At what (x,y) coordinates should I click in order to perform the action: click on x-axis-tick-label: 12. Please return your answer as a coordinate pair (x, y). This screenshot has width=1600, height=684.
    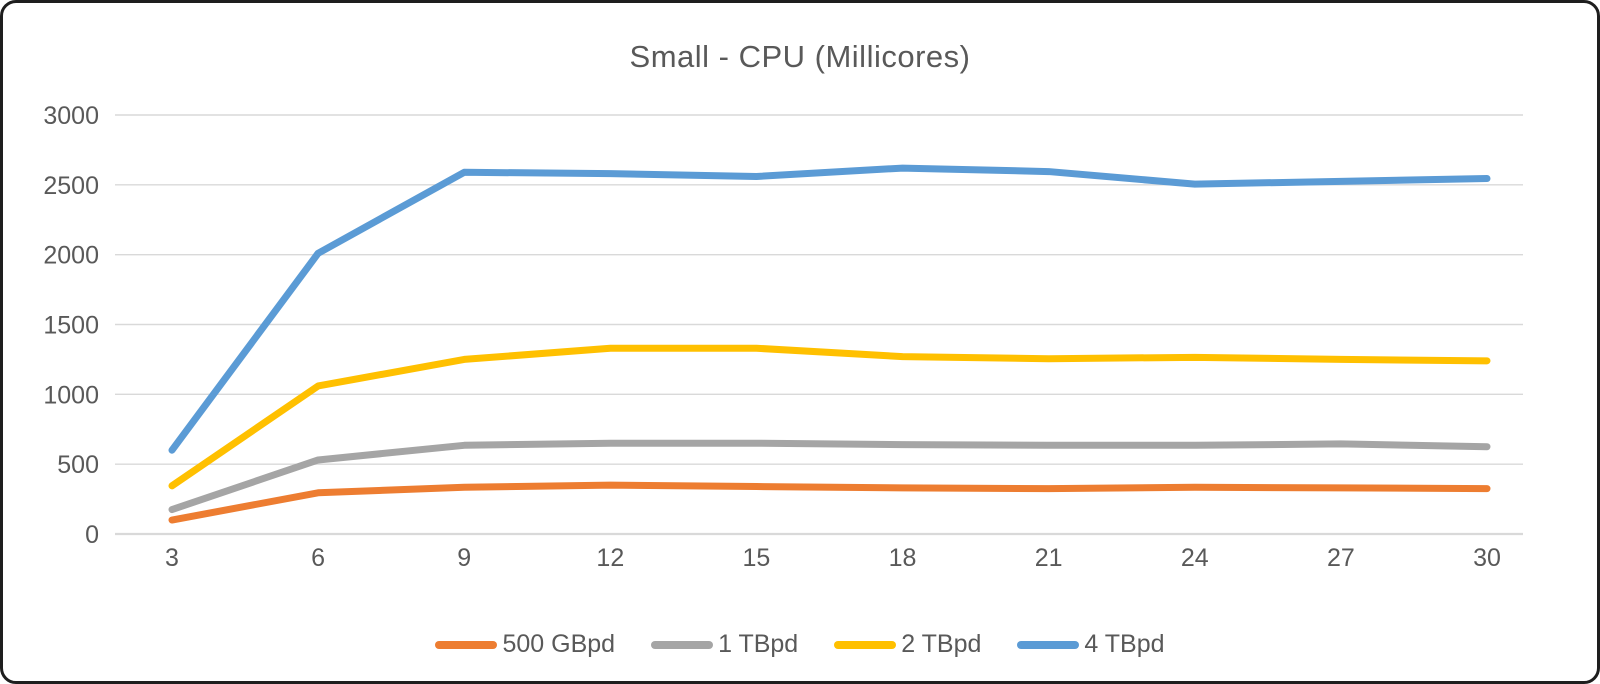
    Looking at the image, I should click on (610, 558).